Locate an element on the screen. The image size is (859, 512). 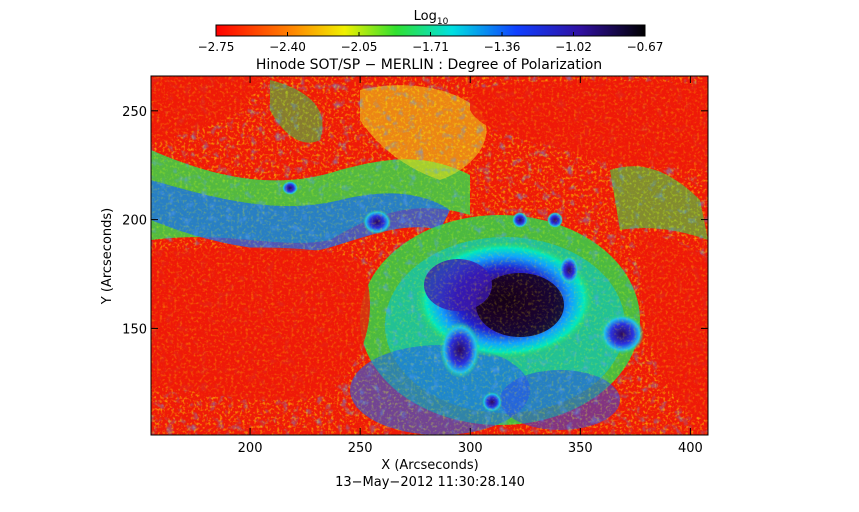
x-tick-label: 350 is located at coordinates (580, 448).